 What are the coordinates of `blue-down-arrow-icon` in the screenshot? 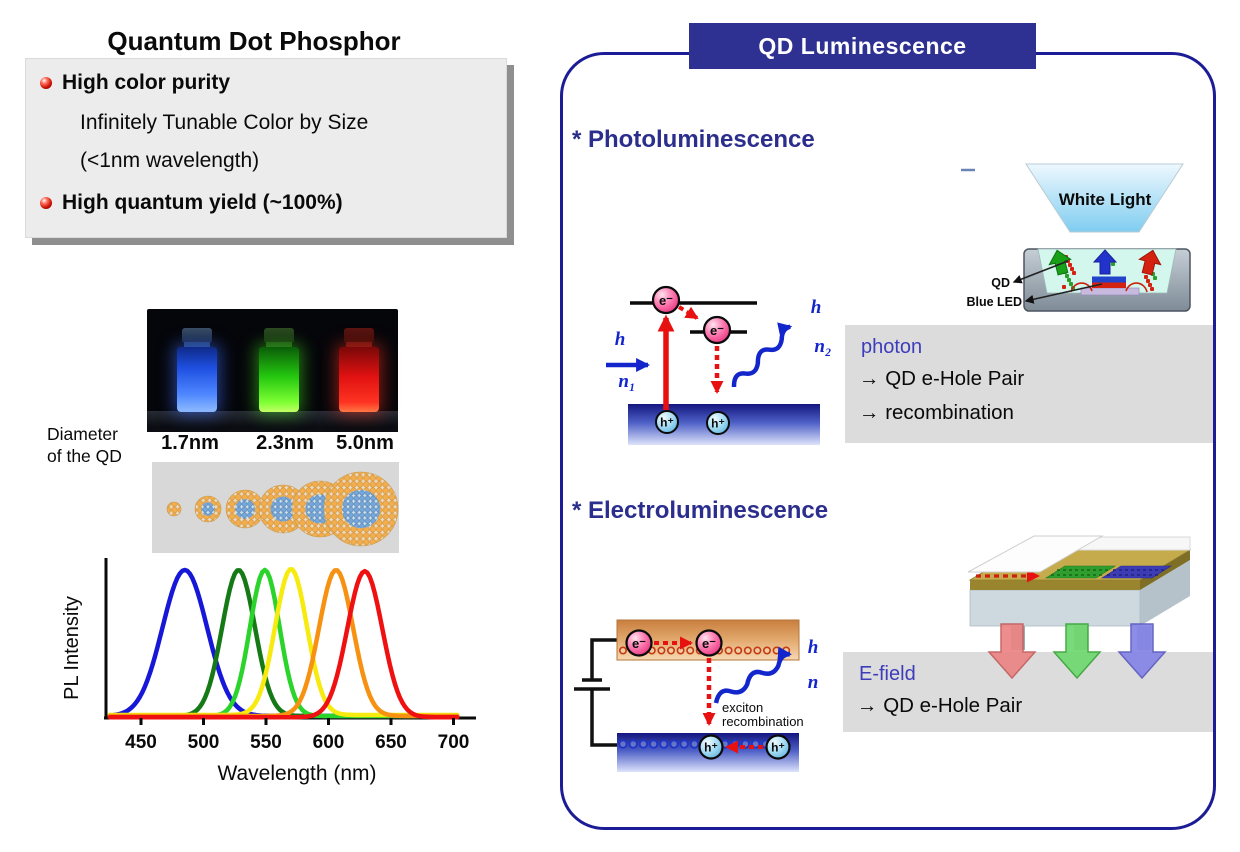 It's located at (1142, 651).